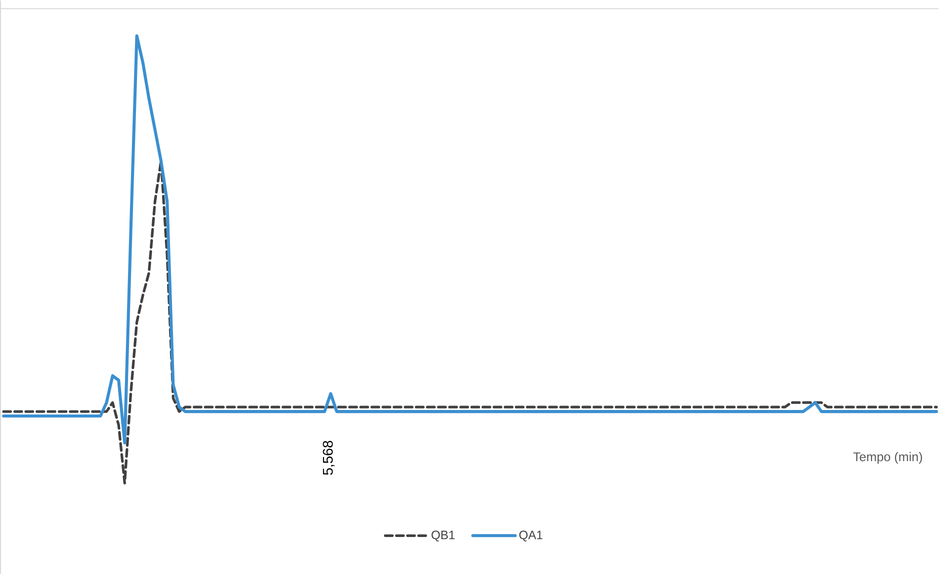 The height and width of the screenshot is (575, 939). Describe the element at coordinates (328, 458) in the screenshot. I see `annotation: 5,568` at that location.